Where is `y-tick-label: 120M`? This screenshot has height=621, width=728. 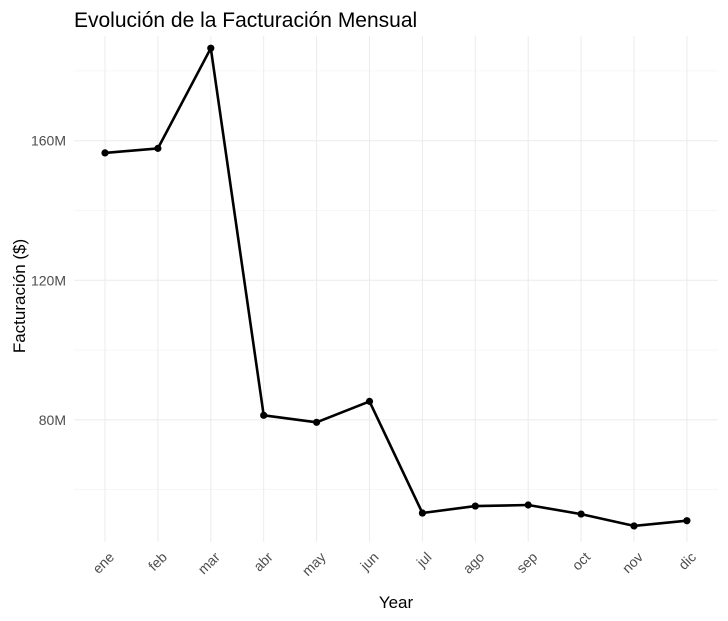 y-tick-label: 120M is located at coordinates (48, 280).